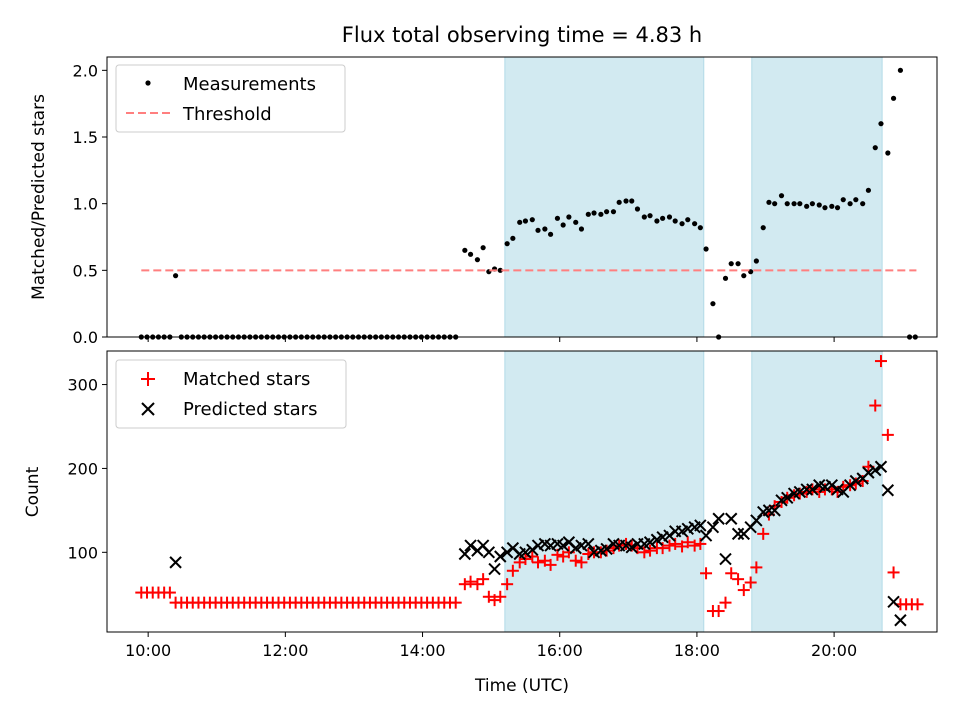 The image size is (960, 720). I want to click on legend-matched-marker, so click(148, 379).